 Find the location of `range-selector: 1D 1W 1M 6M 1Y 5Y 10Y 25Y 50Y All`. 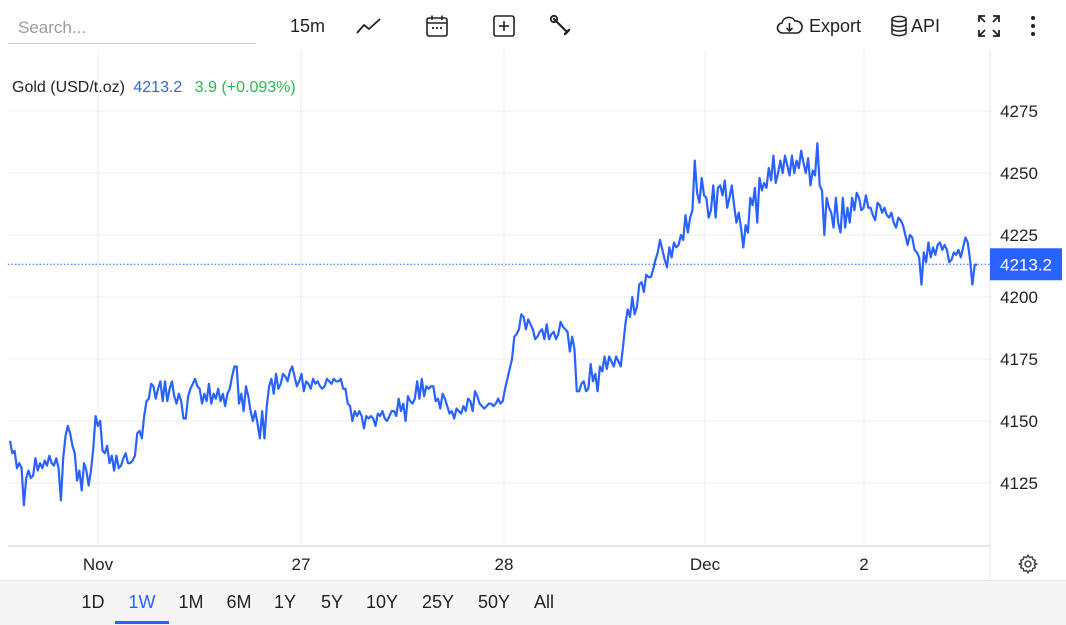

range-selector: 1D 1W 1M 6M 1Y 5Y 10Y 25Y 50Y All is located at coordinates (533, 602).